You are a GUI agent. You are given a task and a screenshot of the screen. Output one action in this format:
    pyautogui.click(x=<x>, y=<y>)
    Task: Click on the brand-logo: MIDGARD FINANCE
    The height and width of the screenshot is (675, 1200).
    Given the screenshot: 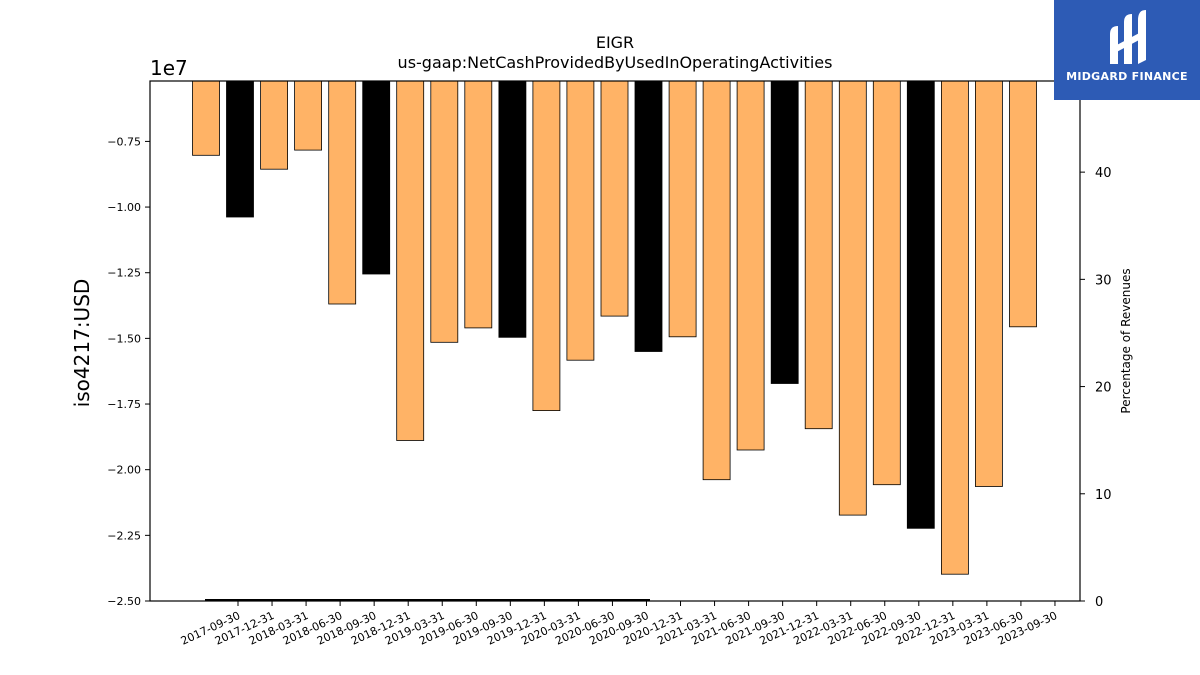 What is the action you would take?
    pyautogui.click(x=1127, y=50)
    